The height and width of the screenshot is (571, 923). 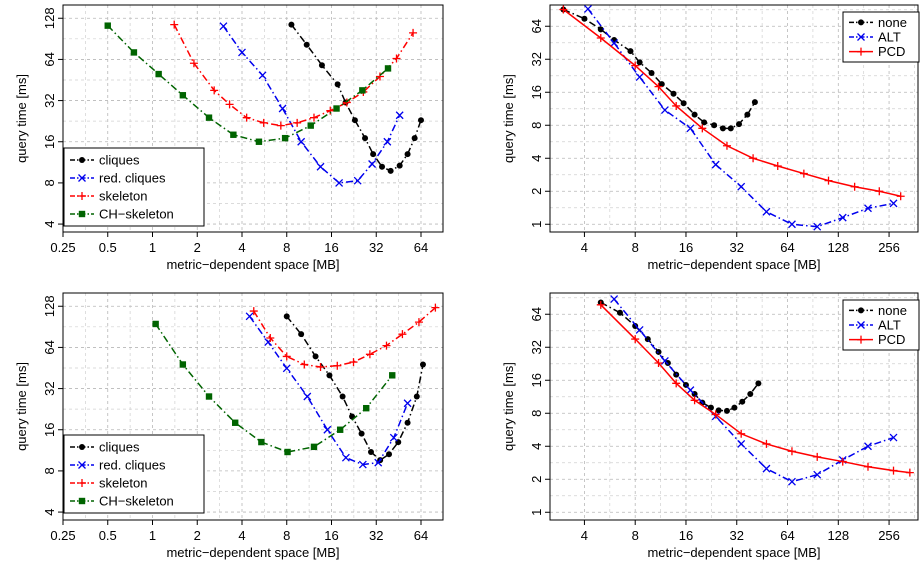 I want to click on x-tick-label: 4, so click(x=241, y=247).